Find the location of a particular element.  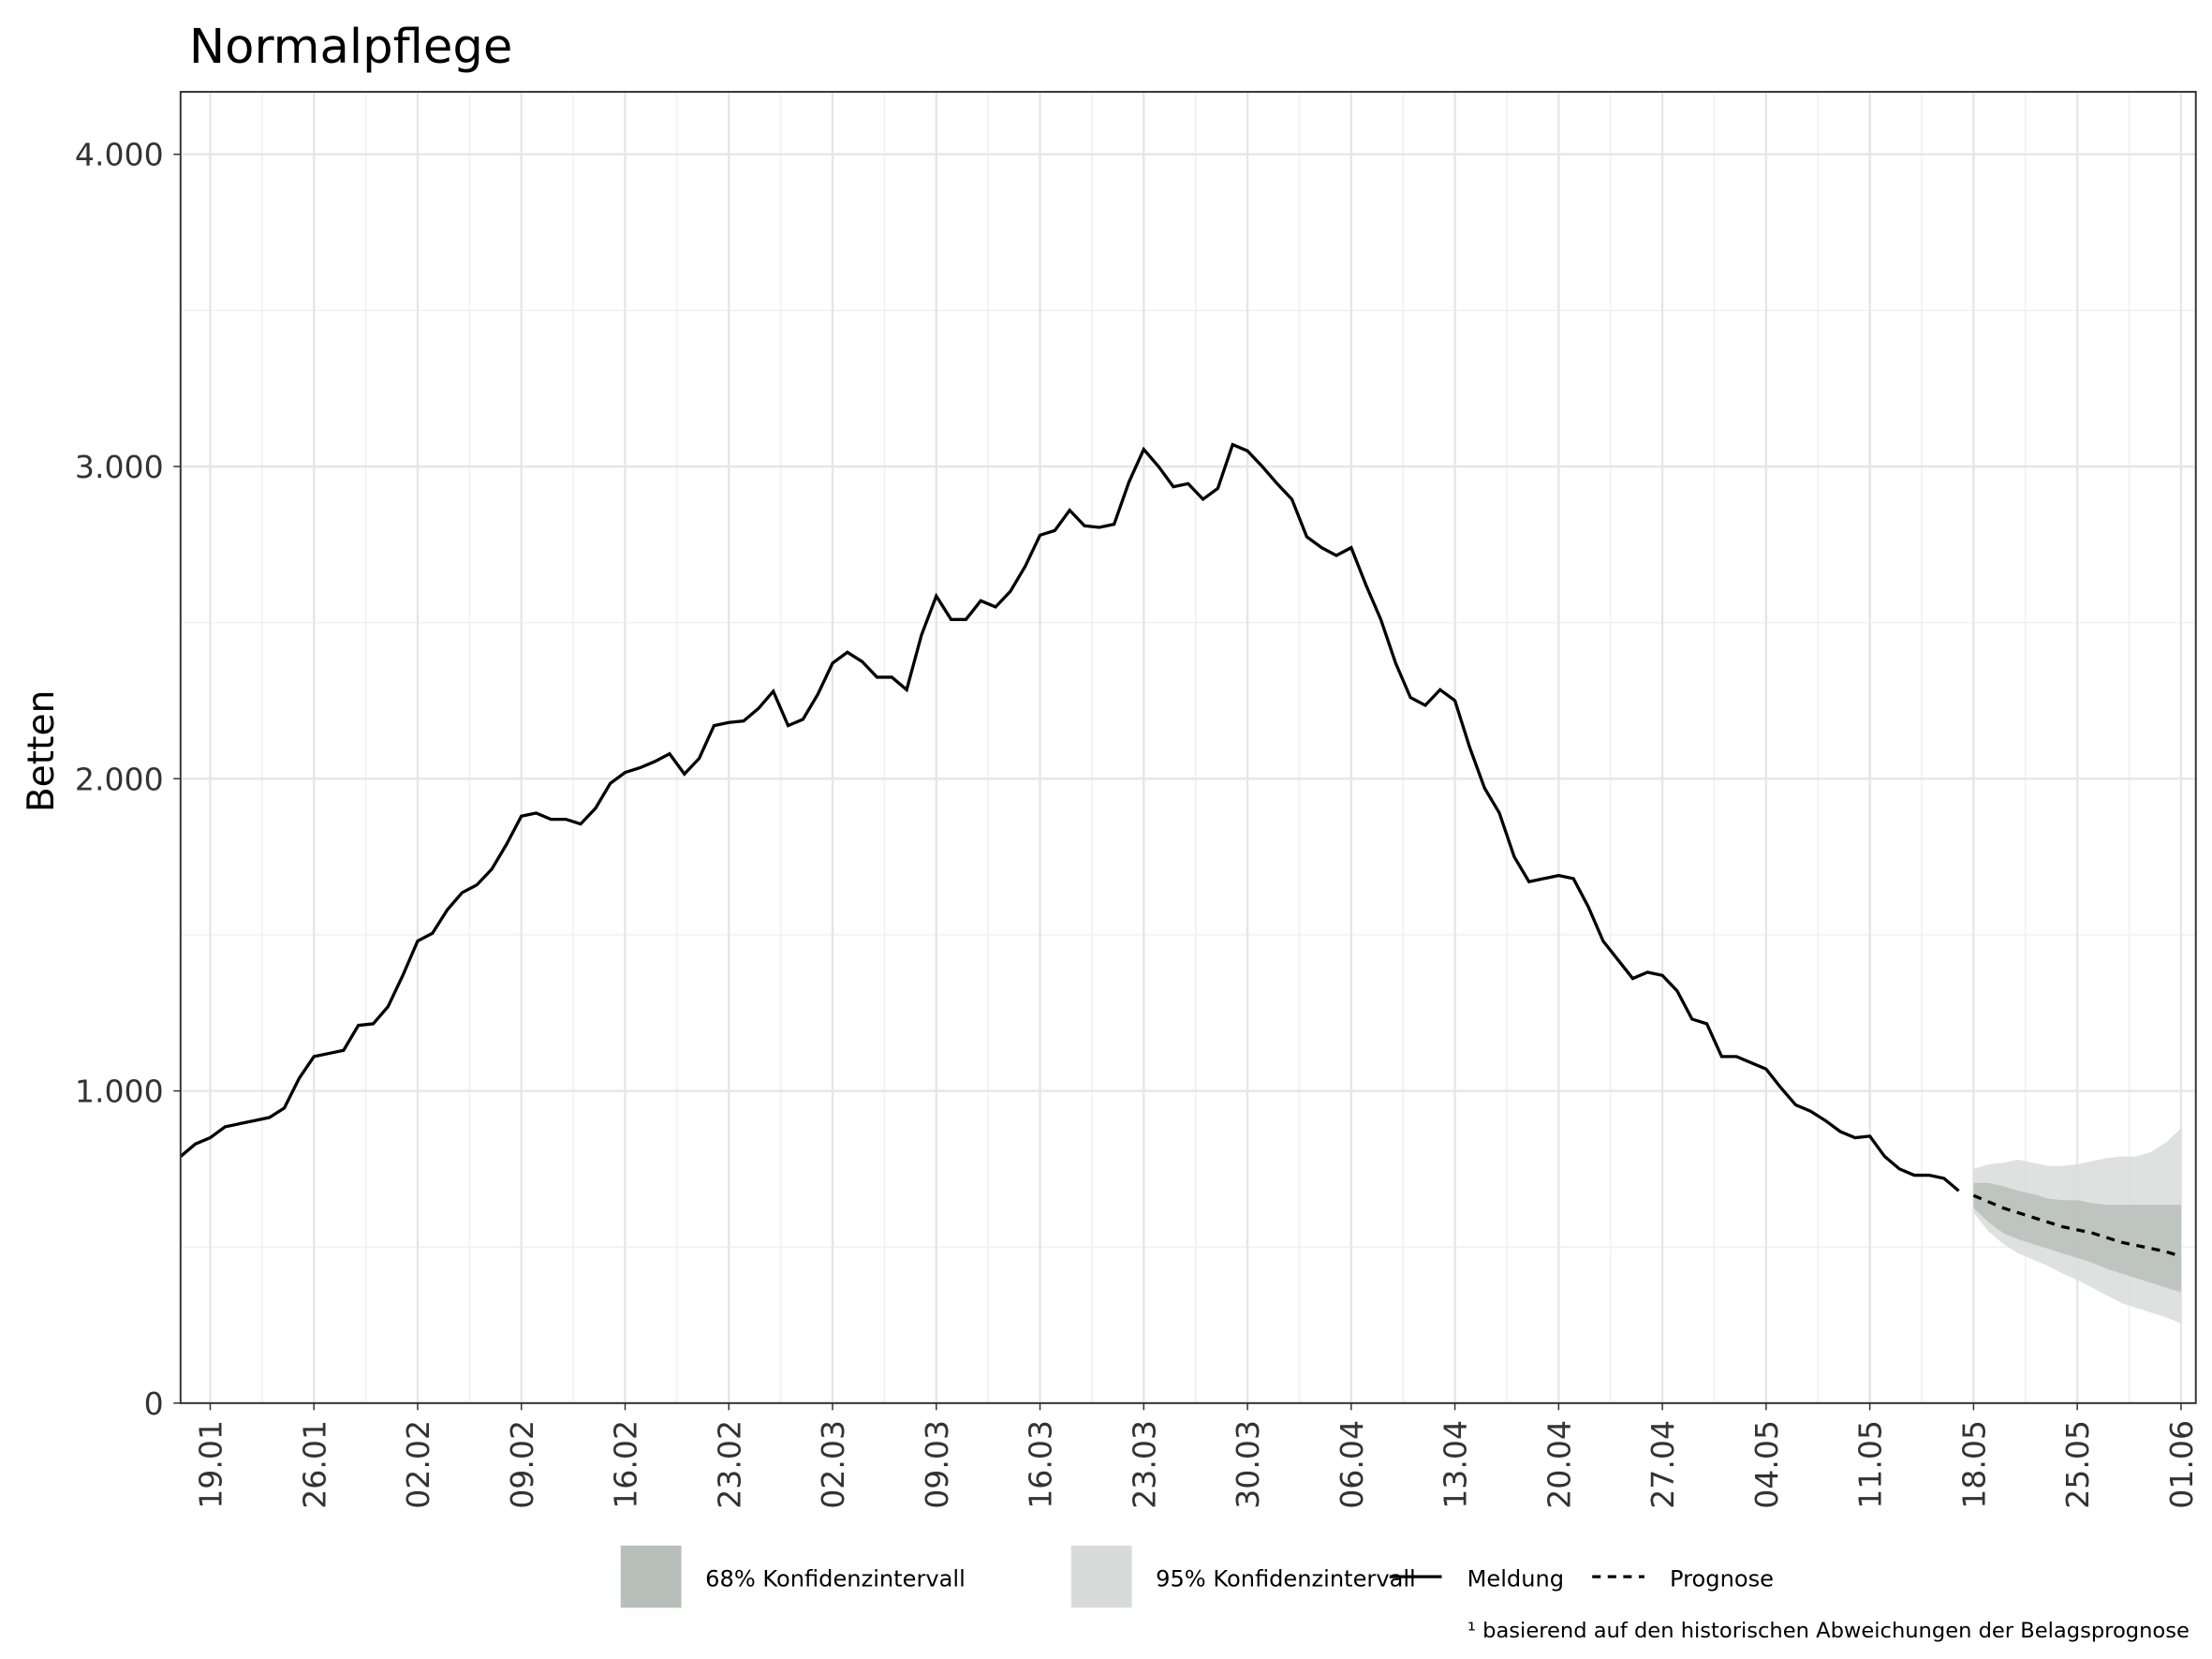

x-tick-label: 04.05 is located at coordinates (1766, 1465).